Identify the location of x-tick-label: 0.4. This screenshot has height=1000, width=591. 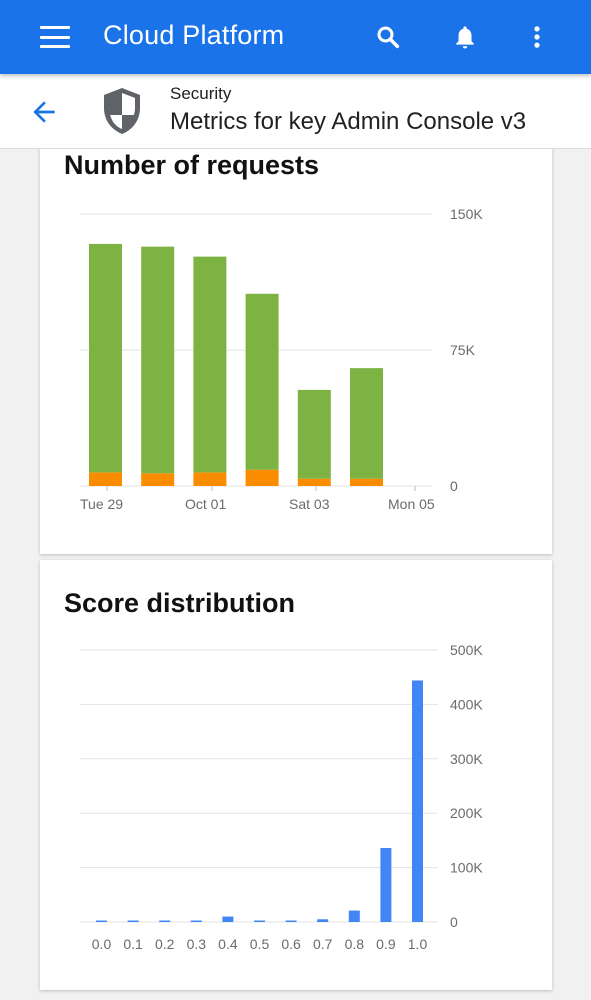
(228, 944).